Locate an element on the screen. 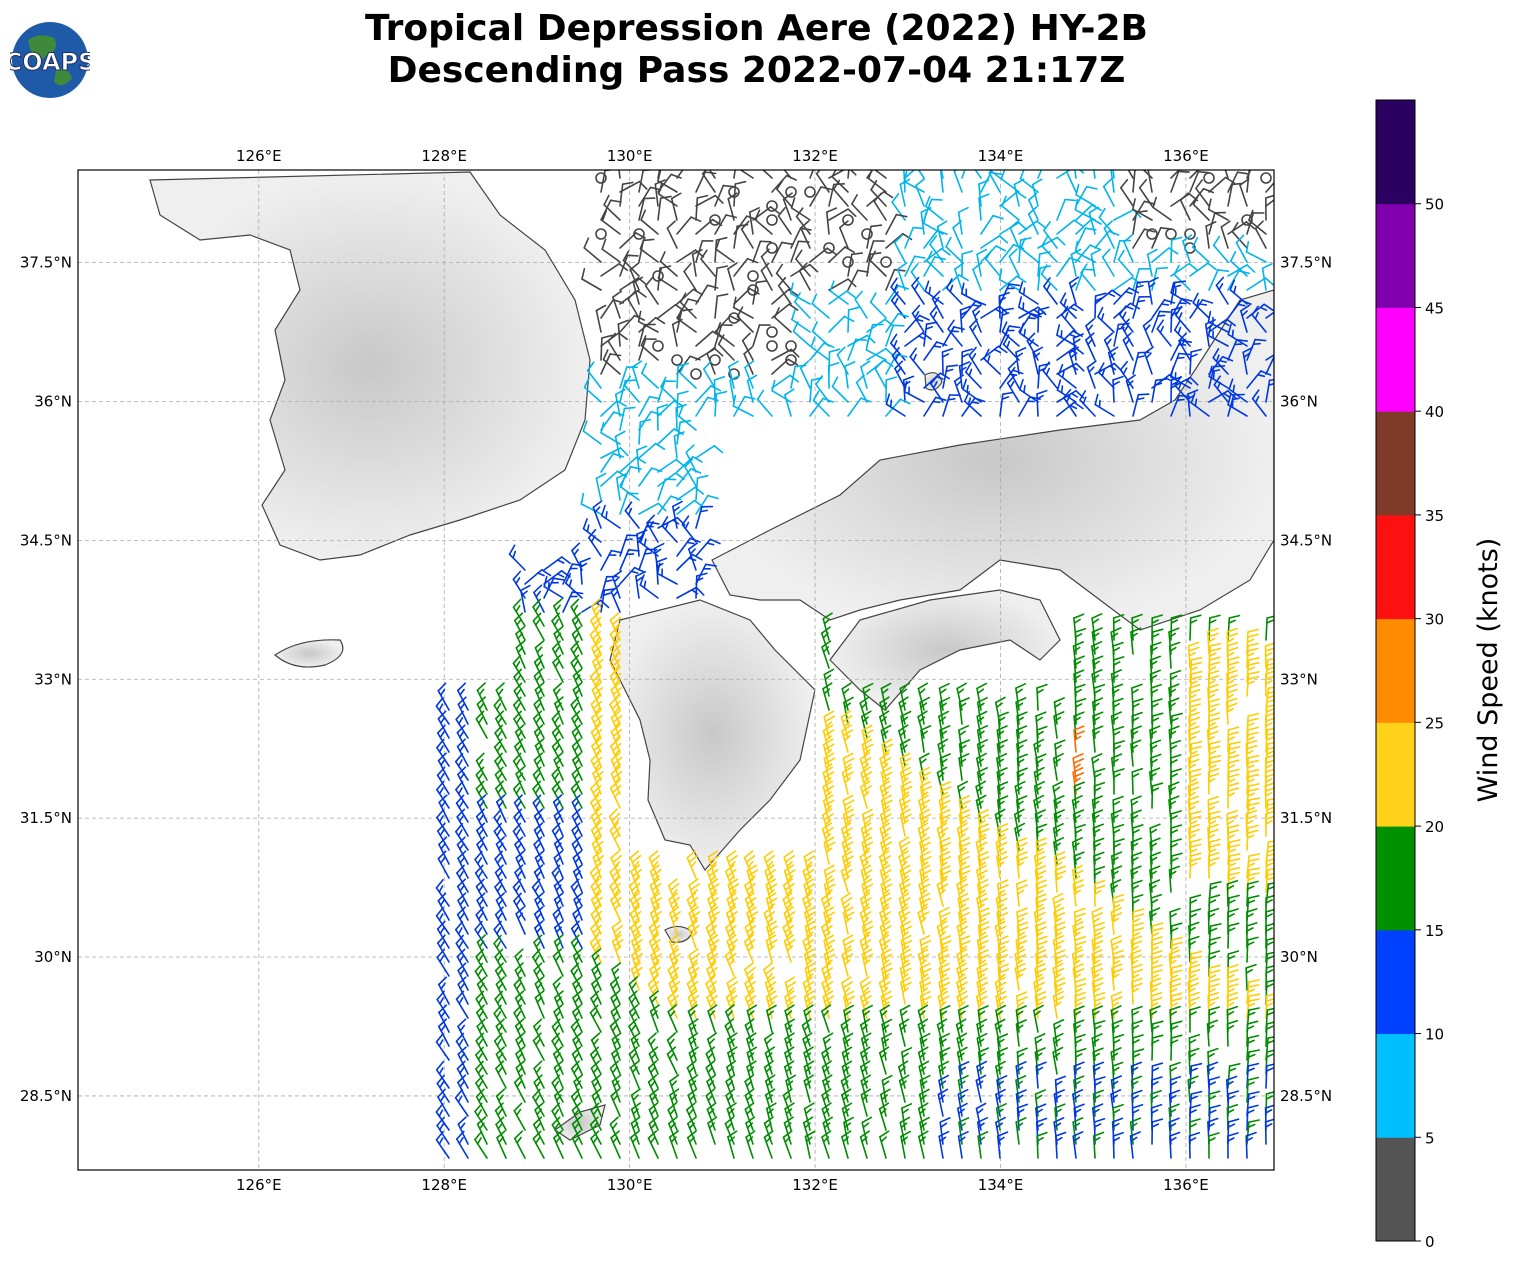 The width and height of the screenshot is (1513, 1264). colorbar-tick-label: 5 is located at coordinates (1430, 1138).